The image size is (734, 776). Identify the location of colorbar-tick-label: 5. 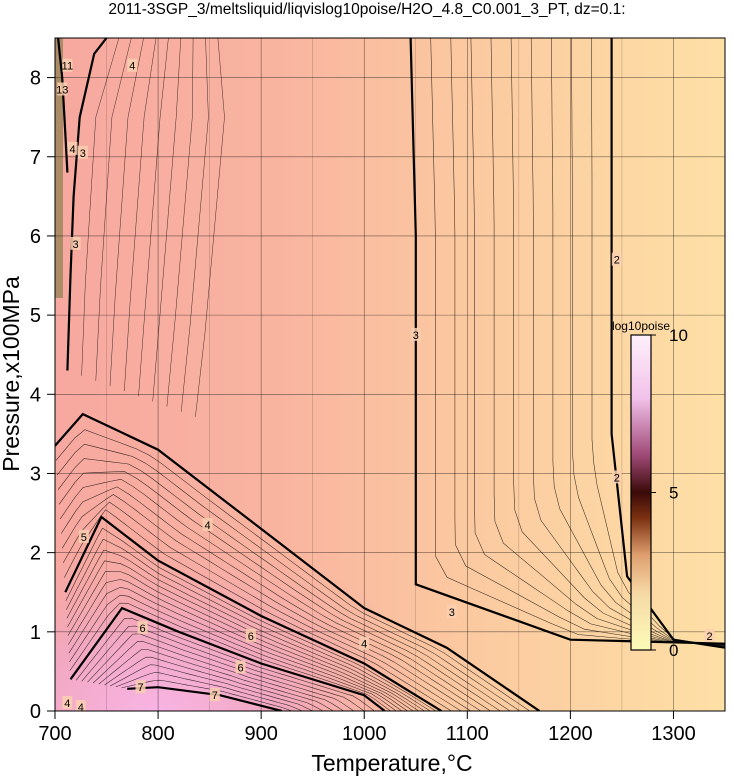
(673, 493).